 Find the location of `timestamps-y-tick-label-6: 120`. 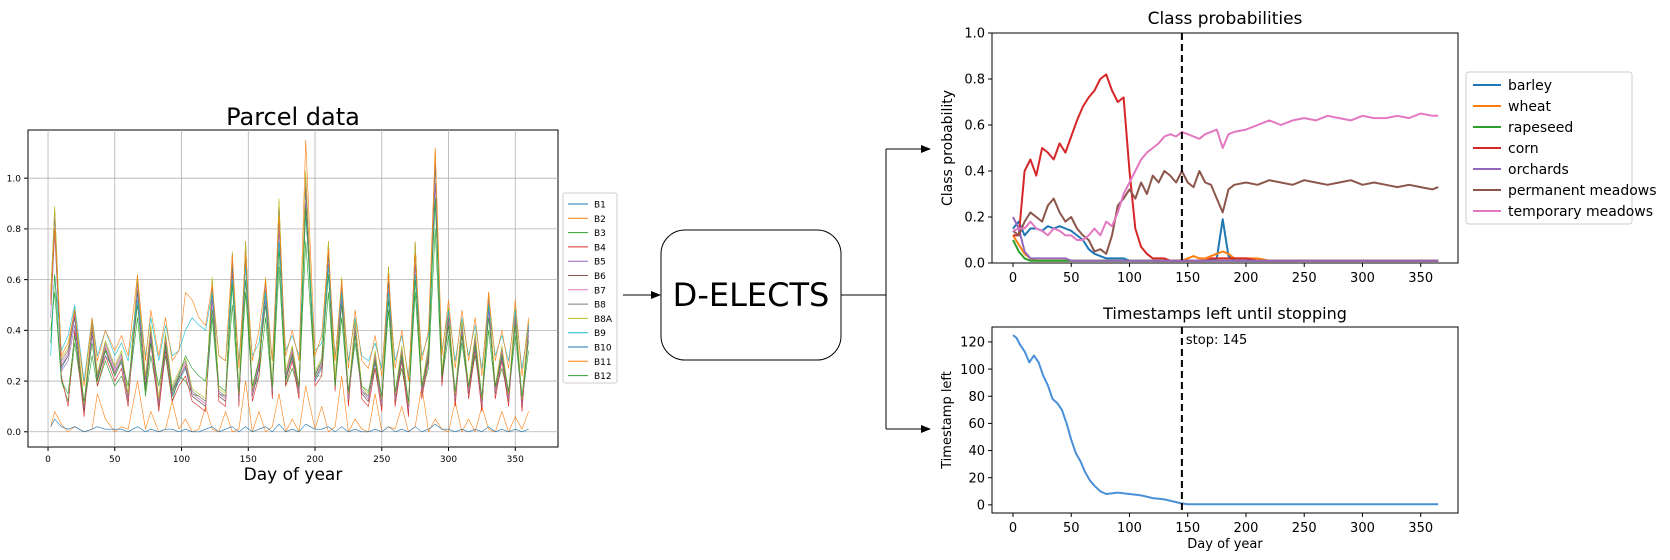

timestamps-y-tick-label-6: 120 is located at coordinates (972, 343).